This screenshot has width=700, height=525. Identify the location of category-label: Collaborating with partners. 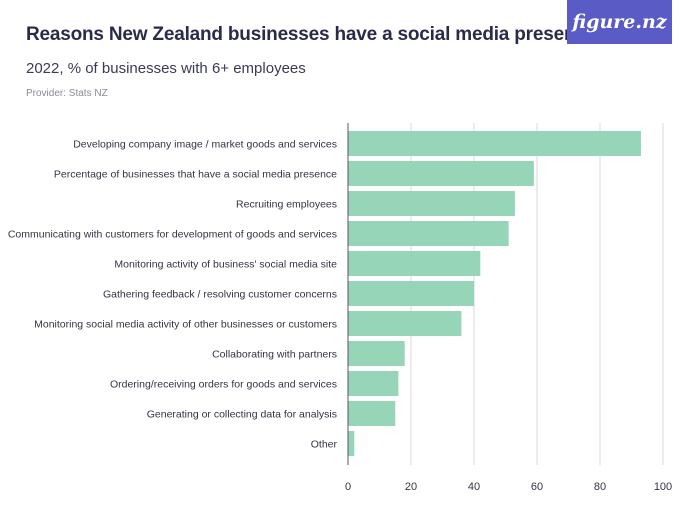
(274, 355).